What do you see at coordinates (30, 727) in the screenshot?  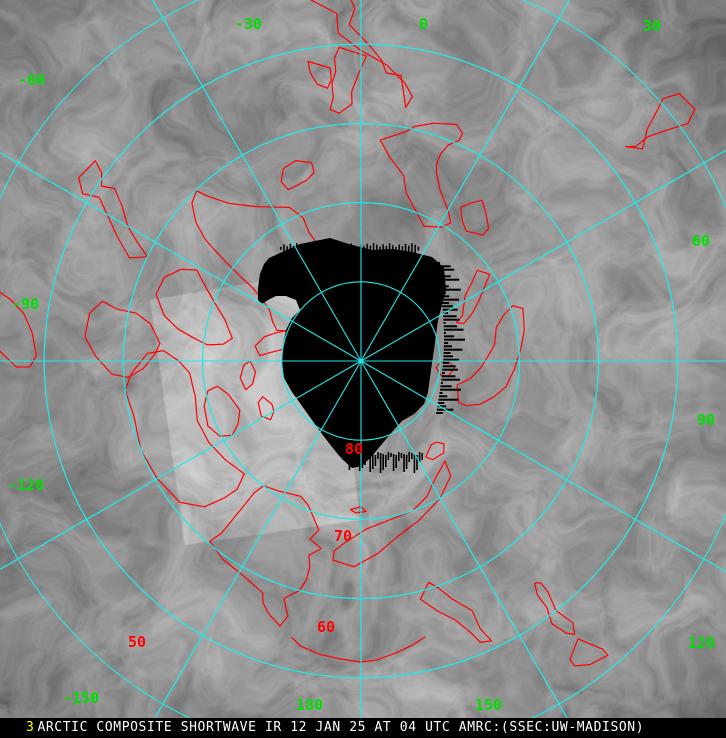 I see `caption-index: 3` at bounding box center [30, 727].